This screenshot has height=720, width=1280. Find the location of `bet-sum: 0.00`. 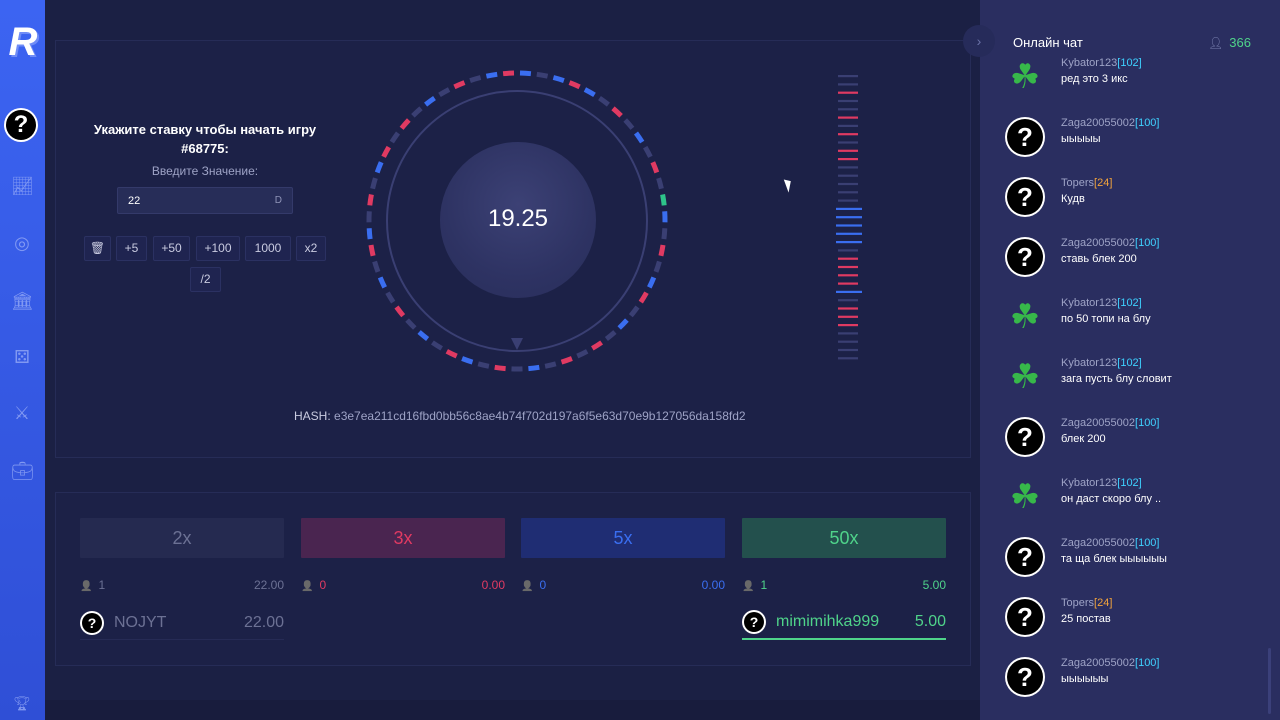

bet-sum: 0.00 is located at coordinates (493, 585).